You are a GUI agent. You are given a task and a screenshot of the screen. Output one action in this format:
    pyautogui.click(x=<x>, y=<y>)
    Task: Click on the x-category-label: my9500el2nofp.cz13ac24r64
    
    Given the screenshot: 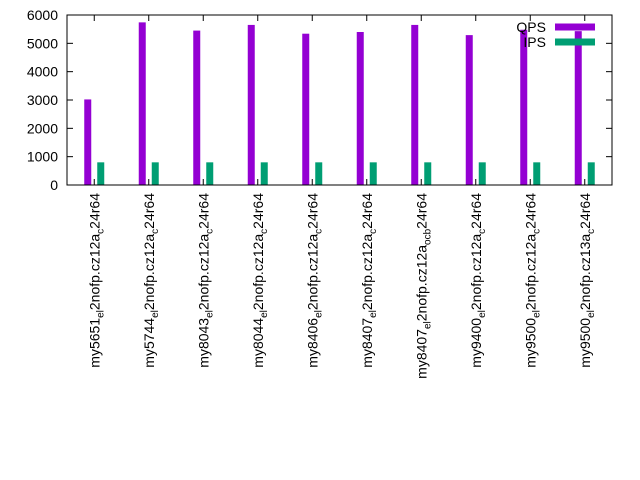 What is the action you would take?
    pyautogui.click(x=587, y=280)
    